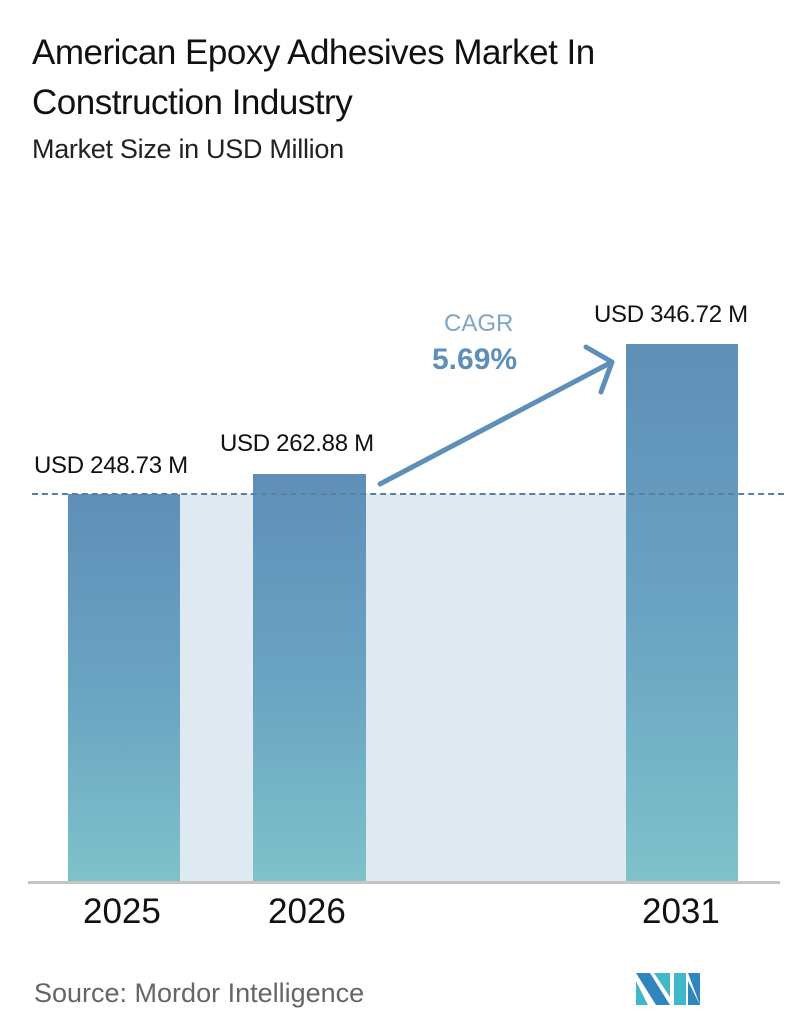 Image resolution: width=796 pixels, height=1034 pixels. Describe the element at coordinates (297, 443) in the screenshot. I see `bar-label-2026: USD 262.88 M` at that location.